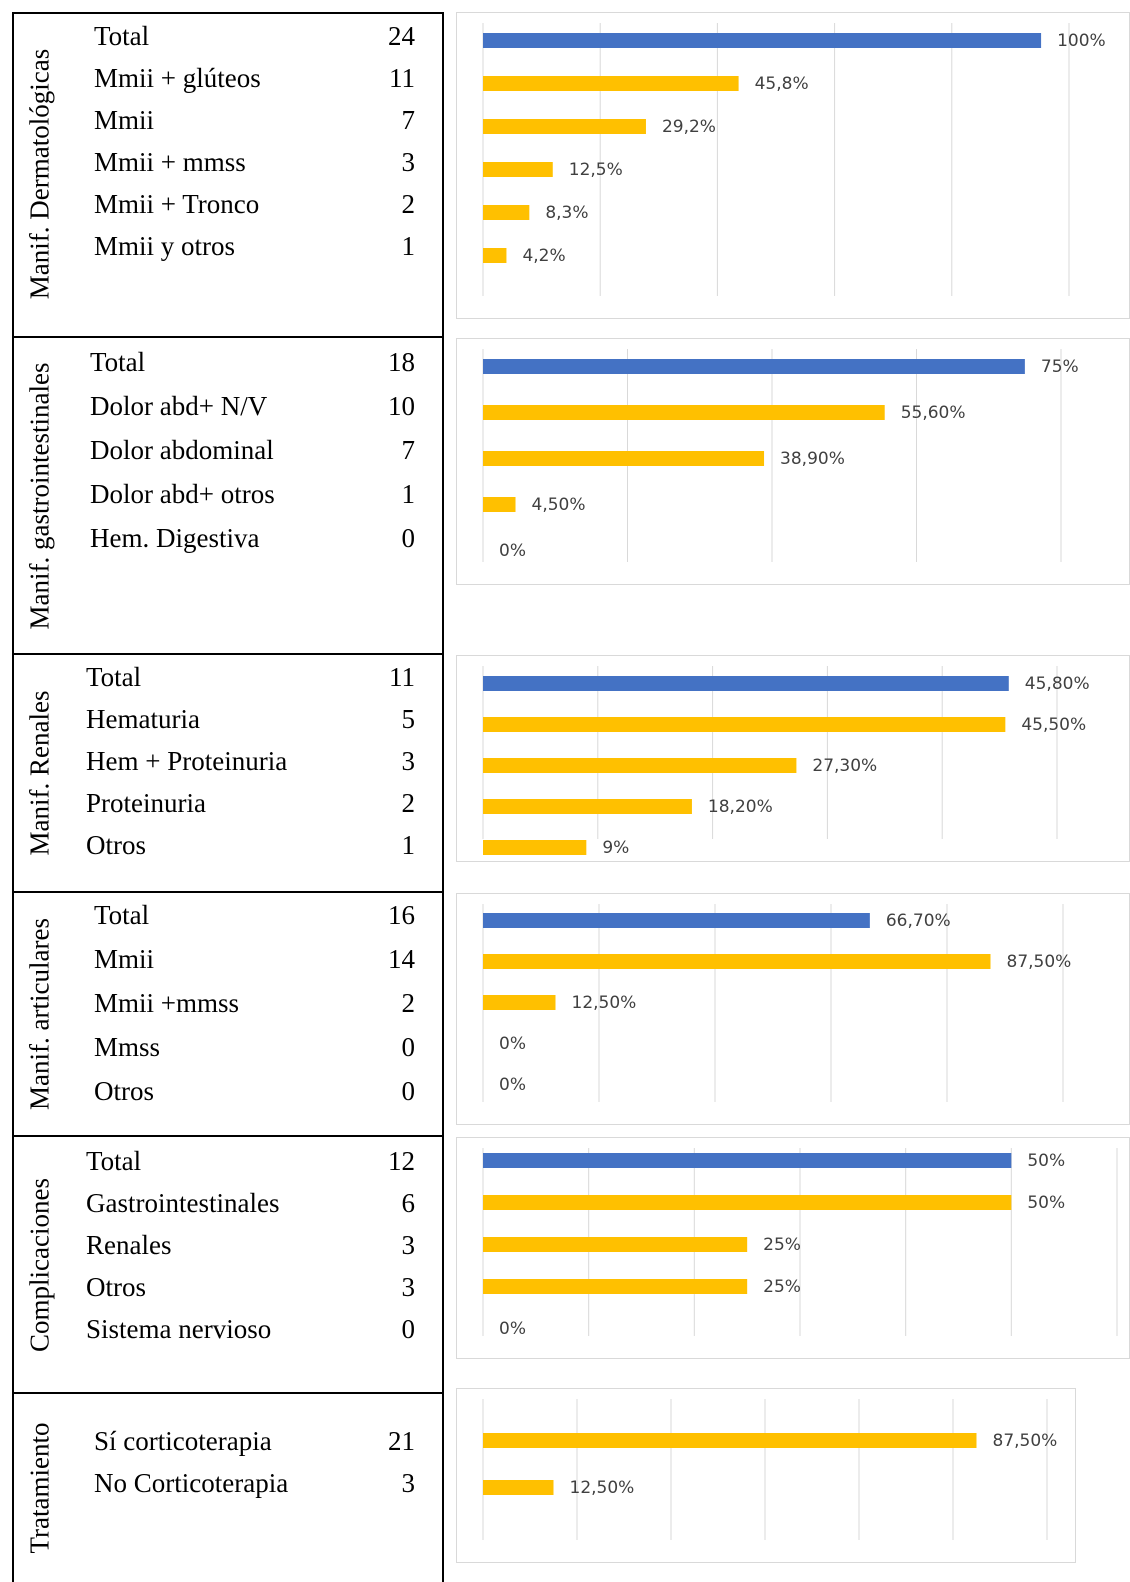  What do you see at coordinates (782, 84) in the screenshot?
I see `value-label: 45,8%` at bounding box center [782, 84].